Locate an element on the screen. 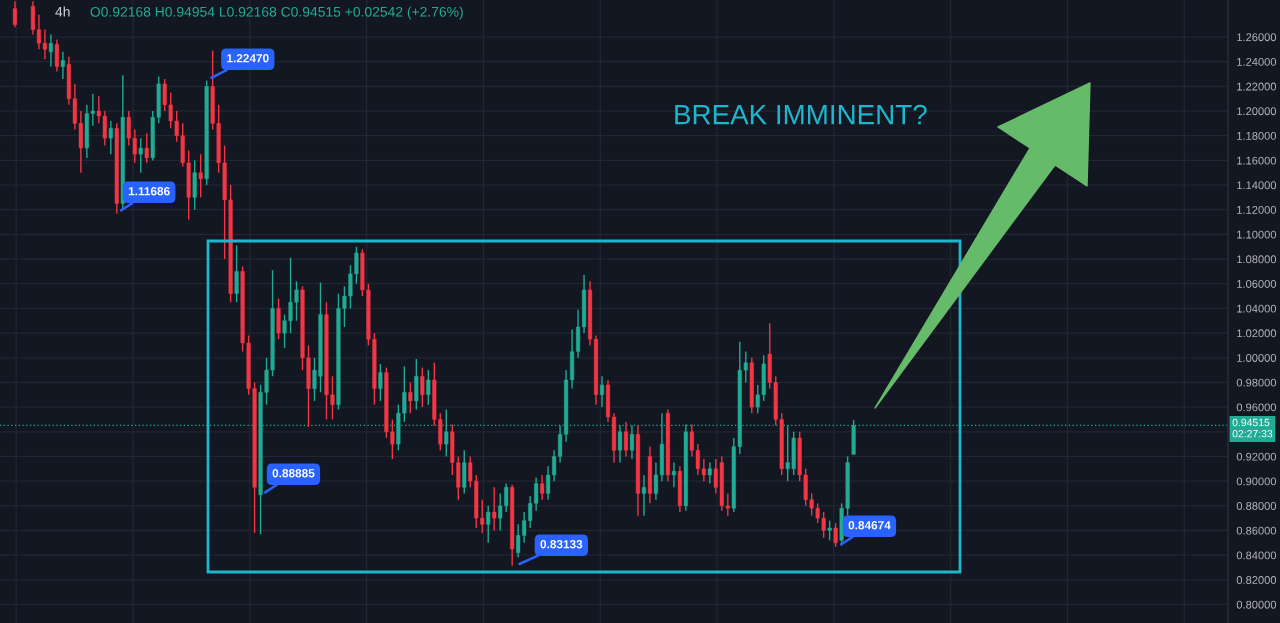  y-tick-label: 0.82000 is located at coordinates (1256, 580).